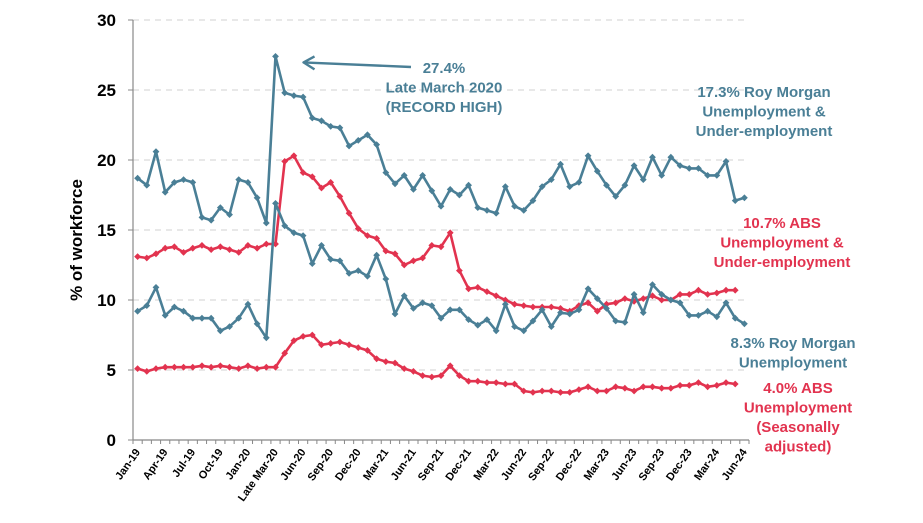 The width and height of the screenshot is (923, 523). I want to click on annotation-line: Unemployment, so click(798, 408).